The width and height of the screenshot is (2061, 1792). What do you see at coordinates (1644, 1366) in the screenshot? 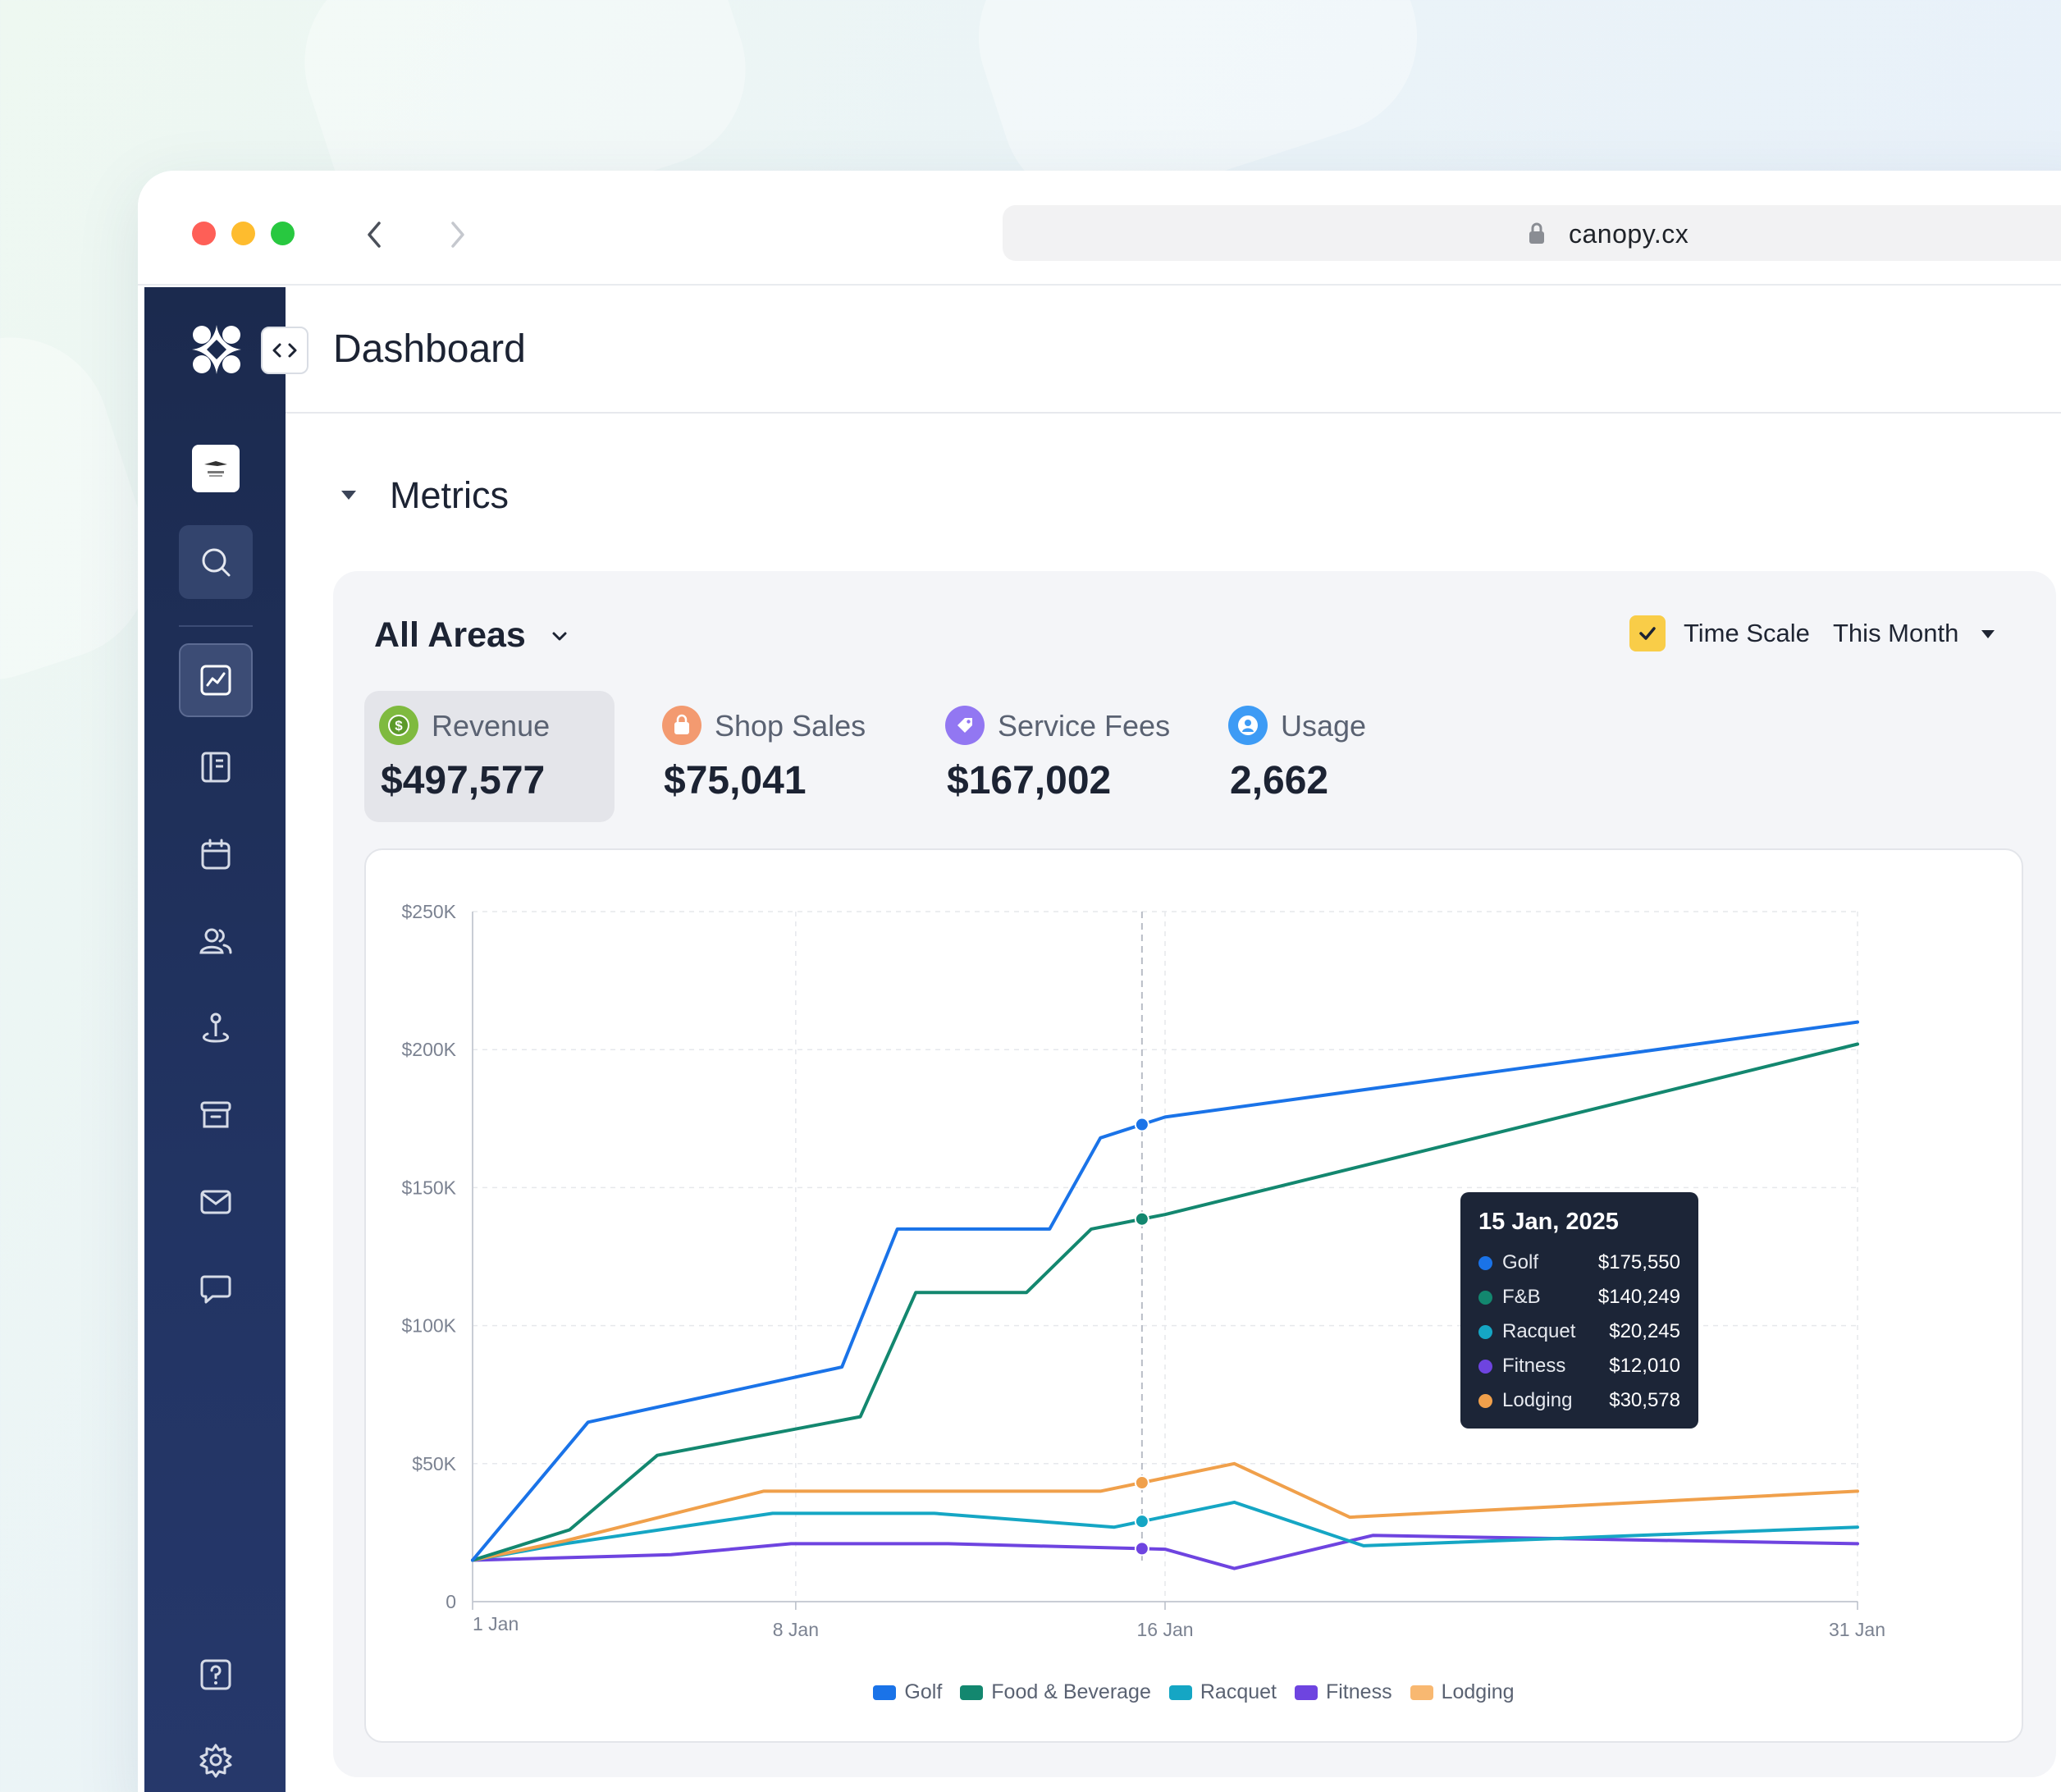
I see `tooltip-series-value: $12,010` at bounding box center [1644, 1366].